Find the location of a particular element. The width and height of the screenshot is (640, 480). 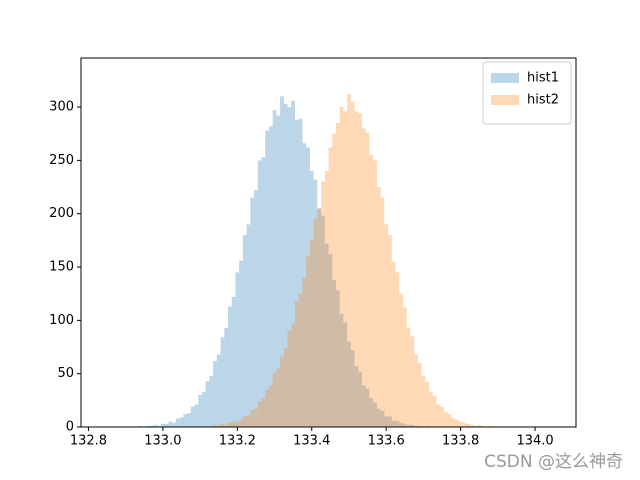

legend-box is located at coordinates (527, 93).